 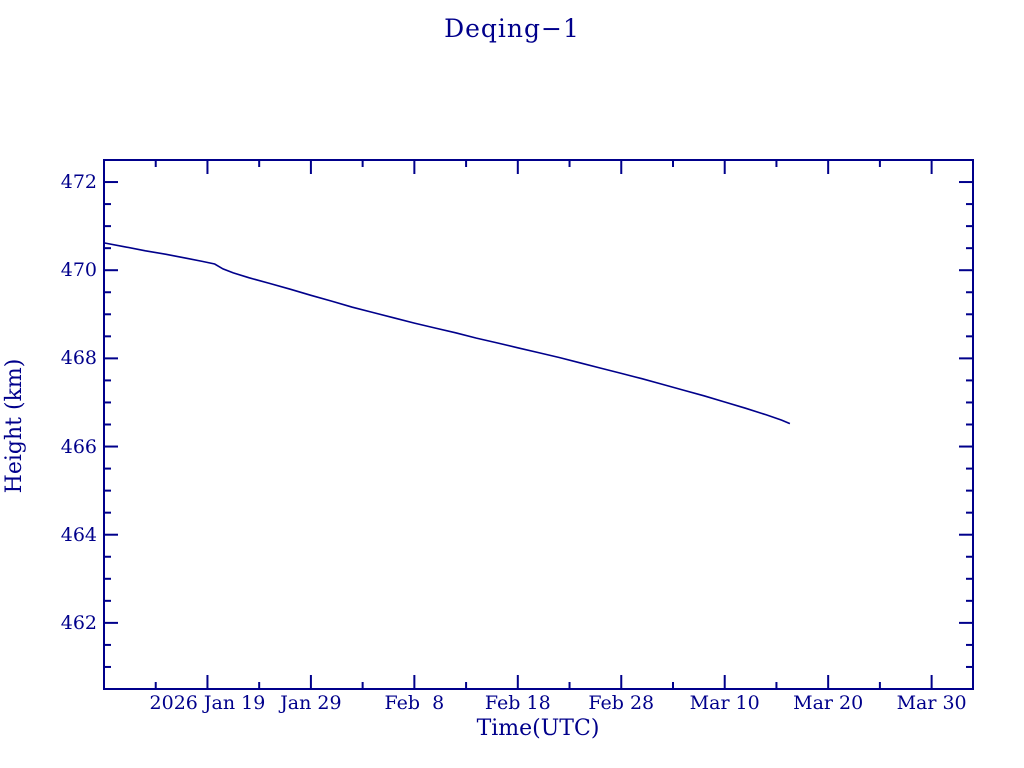 I want to click on y-tick-label: 464, so click(x=78, y=534).